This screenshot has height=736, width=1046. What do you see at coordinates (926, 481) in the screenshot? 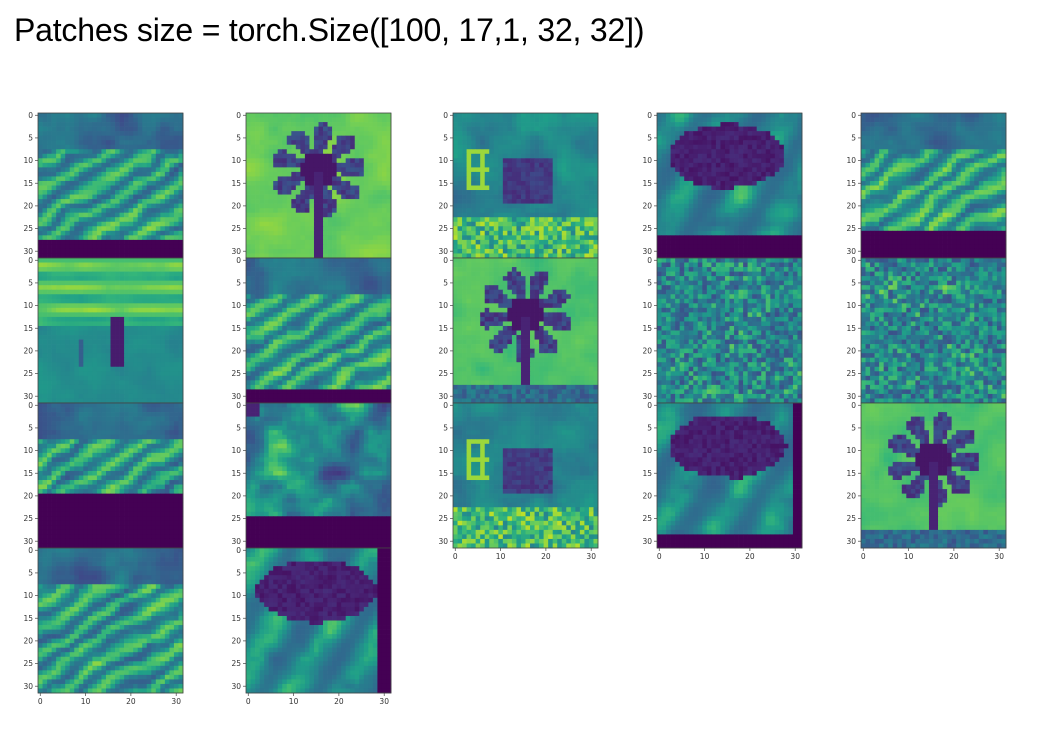
I see `patch-panel-c5-r3: 0 5 10 15 20 25 30 0 10 20 30` at bounding box center [926, 481].